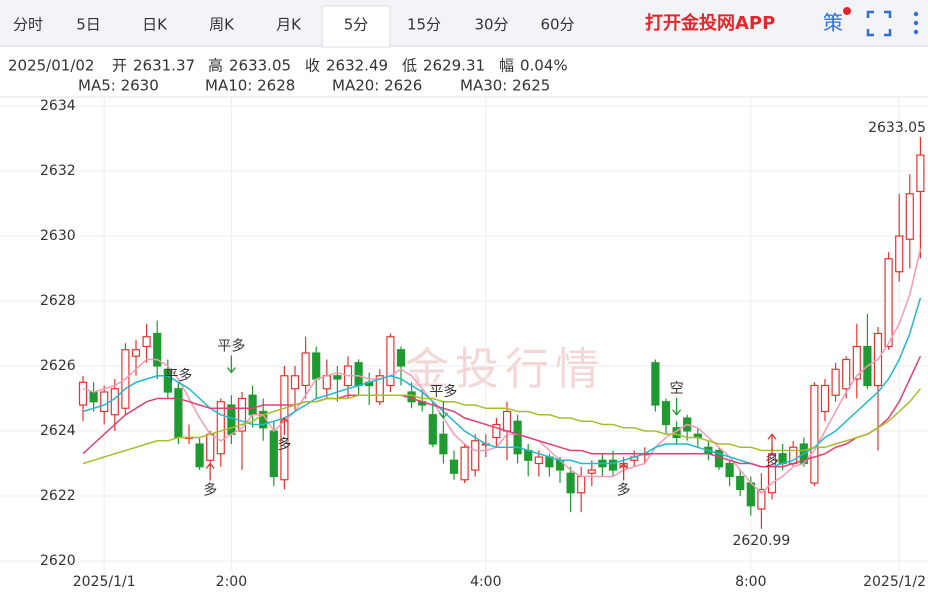 This screenshot has height=593, width=928. I want to click on info-text: 2633.05, so click(260, 66).